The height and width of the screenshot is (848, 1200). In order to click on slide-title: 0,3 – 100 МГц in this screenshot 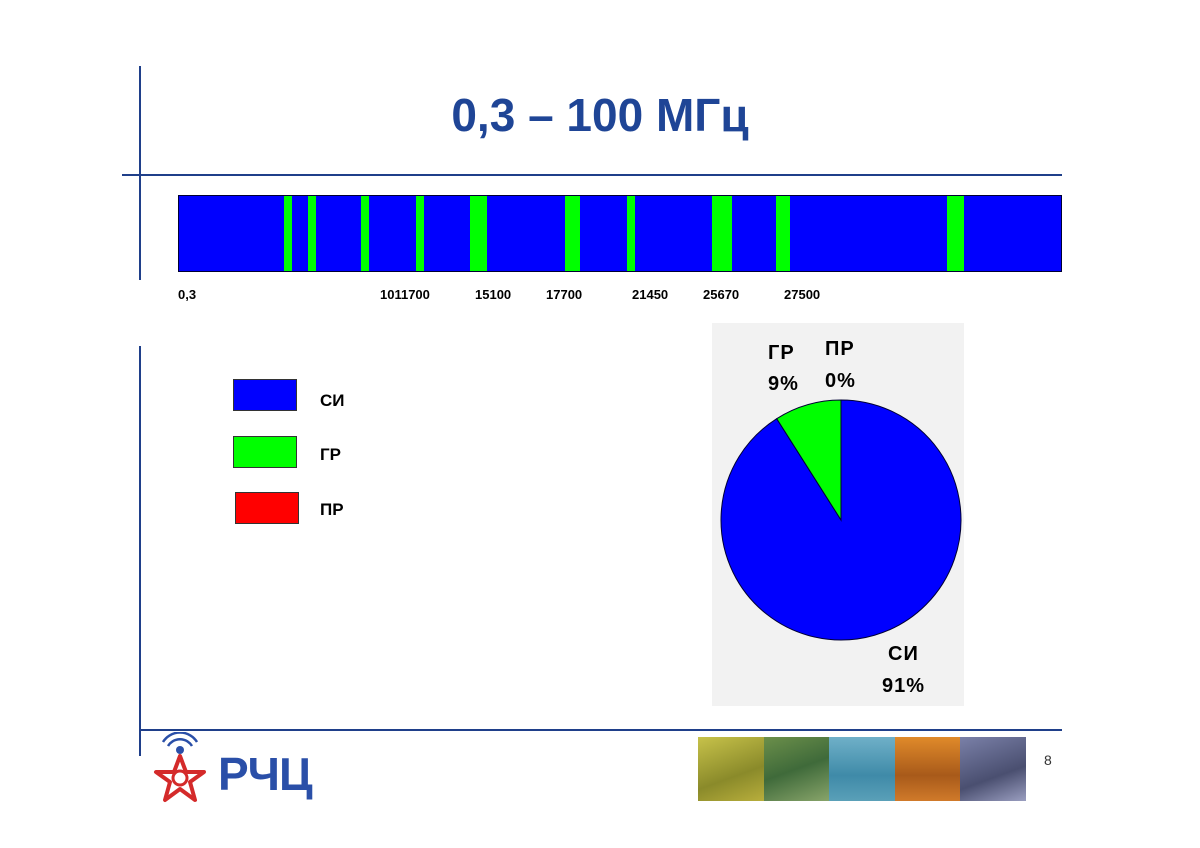, I will do `click(600, 115)`.